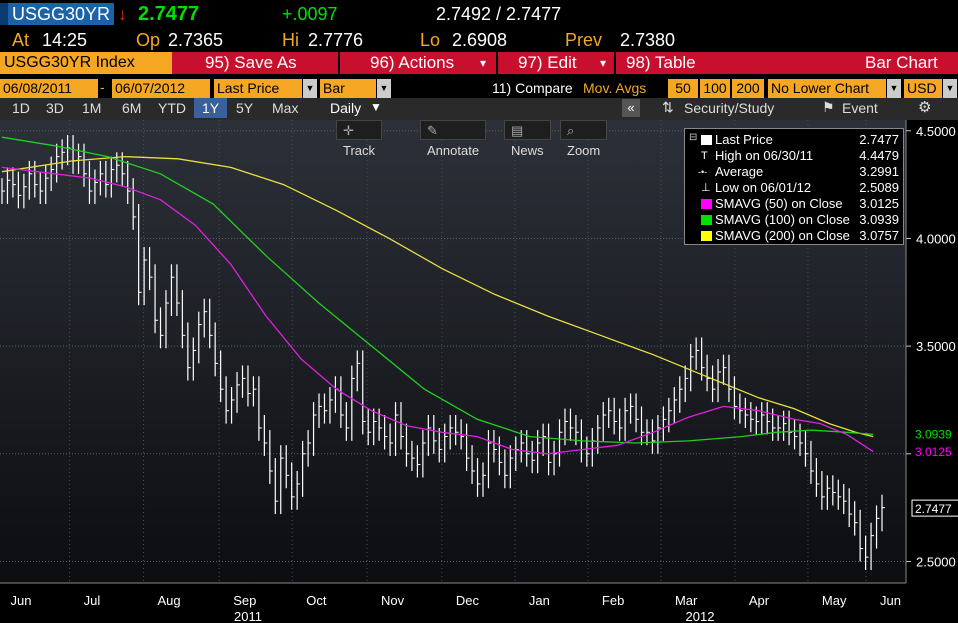 This screenshot has width=958, height=623. I want to click on style-dropdown-icon: ▼, so click(384, 88).